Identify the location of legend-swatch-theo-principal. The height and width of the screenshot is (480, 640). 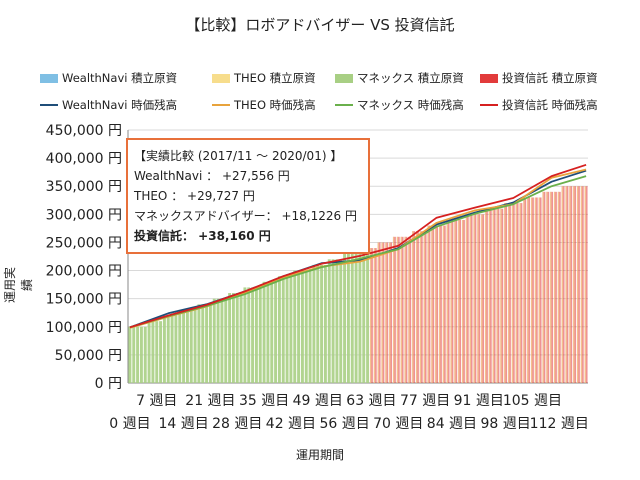
(221, 78).